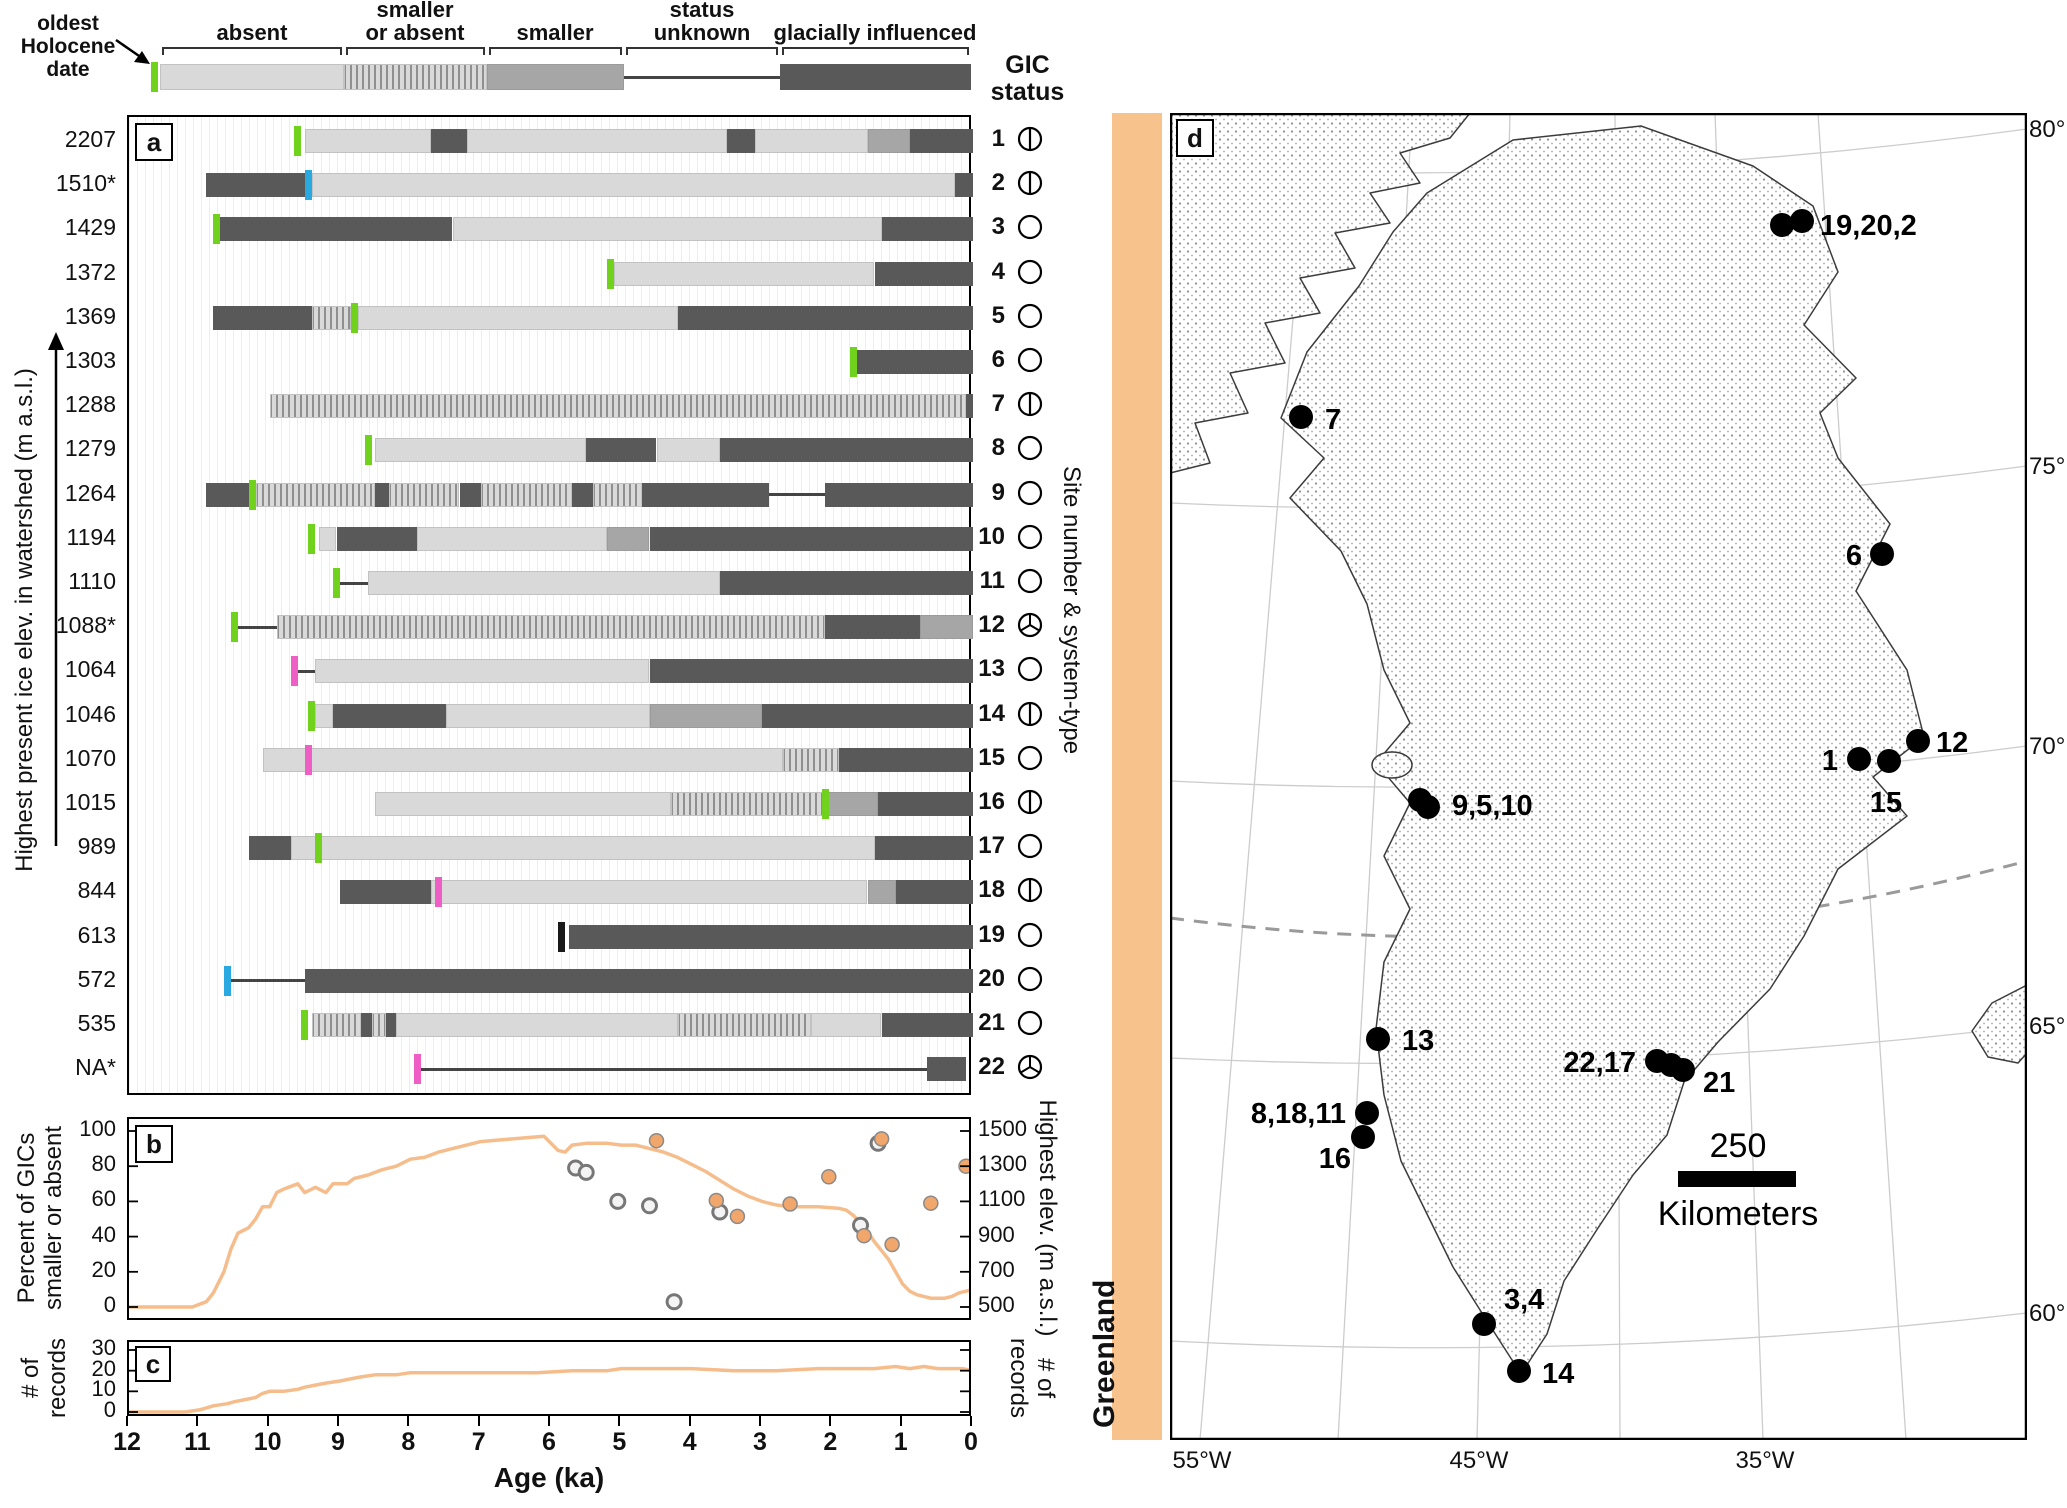 The width and height of the screenshot is (2067, 1508). What do you see at coordinates (649, 1206) in the screenshot?
I see `elevation-dot-gray` at bounding box center [649, 1206].